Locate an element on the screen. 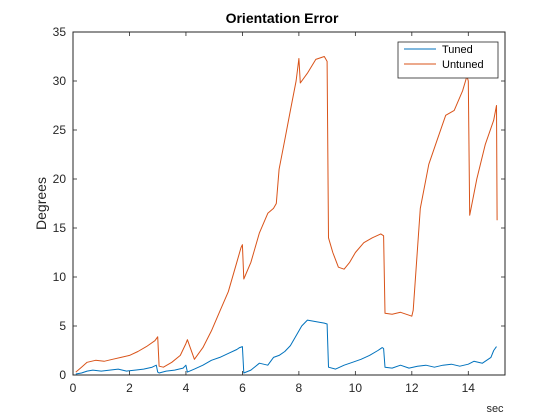 This screenshot has height=420, width=560. series-line-tuned is located at coordinates (286, 347).